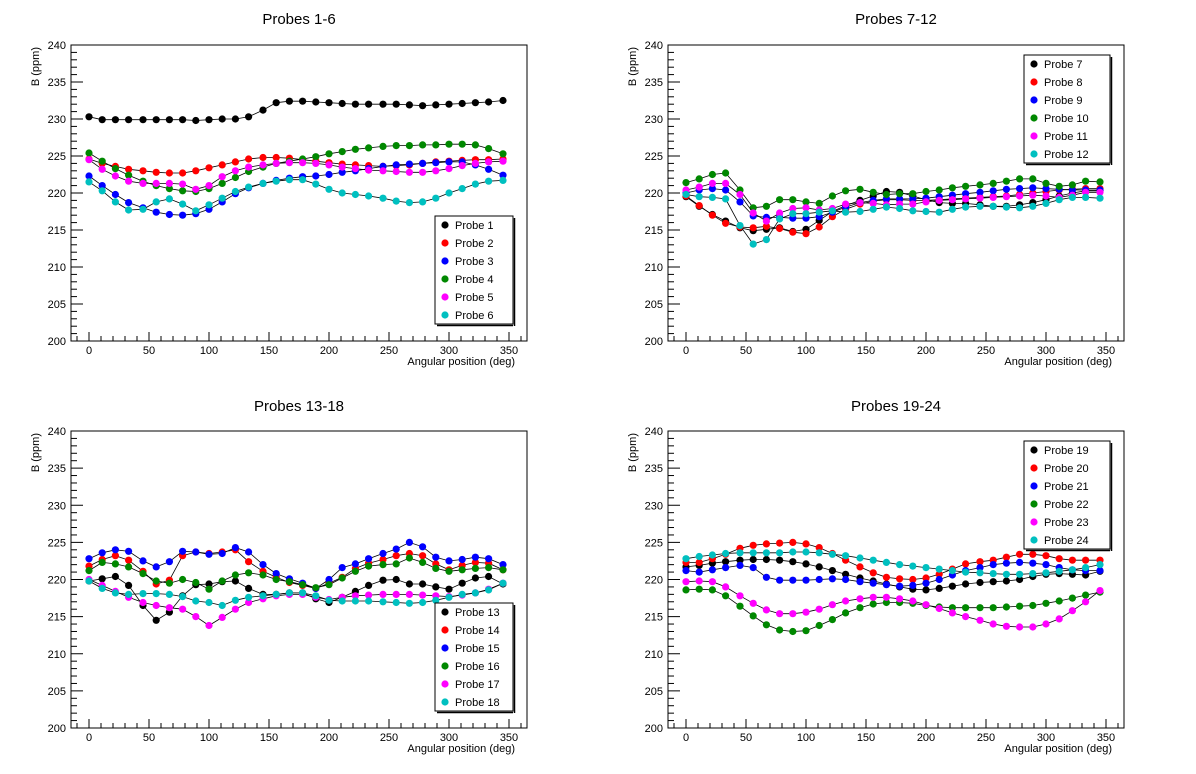  Describe the element at coordinates (477, 703) in the screenshot. I see `legend-entry: Probe 18` at that location.